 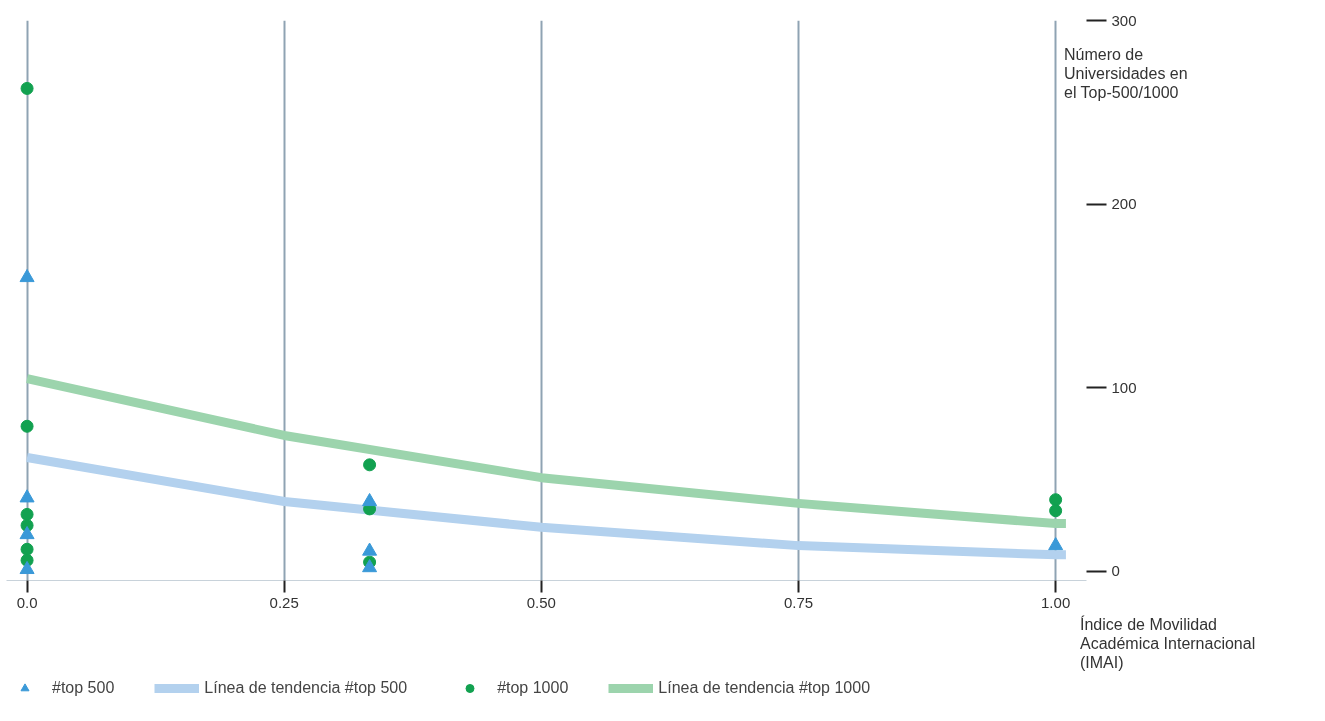 What do you see at coordinates (1168, 644) in the screenshot?
I see `x-axis-title: Índice de Movilidad Académica Internacional (IMAI)` at bounding box center [1168, 644].